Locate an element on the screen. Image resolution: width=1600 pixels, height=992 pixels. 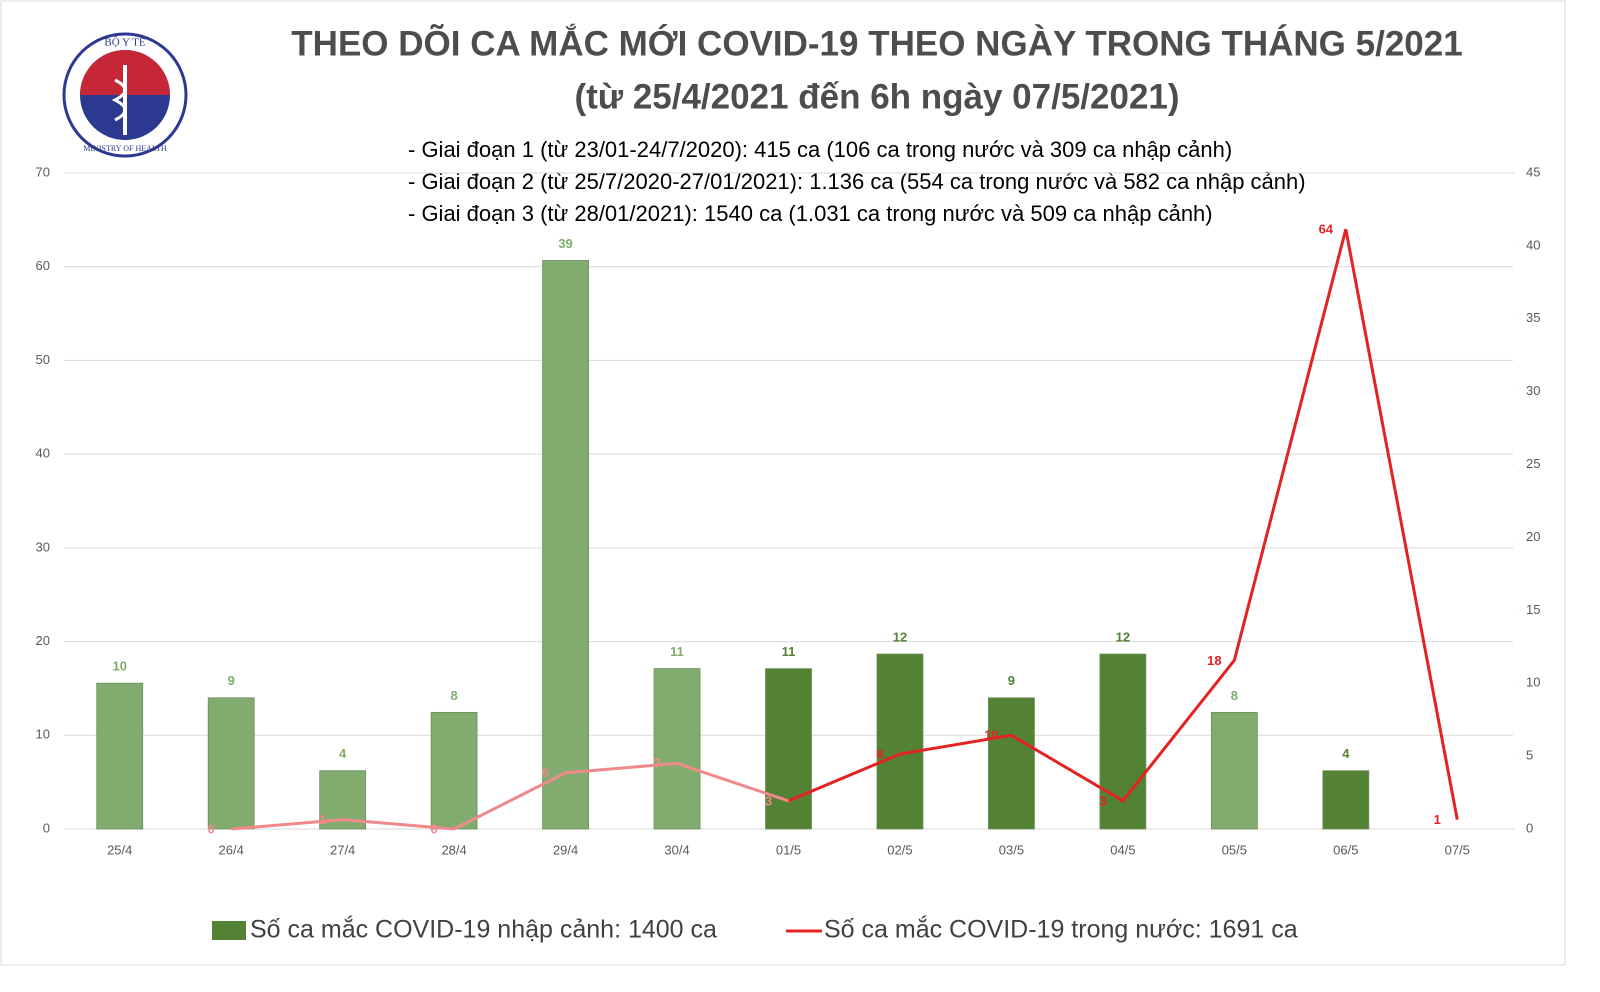
line-value-label: 8 is located at coordinates (879, 753).